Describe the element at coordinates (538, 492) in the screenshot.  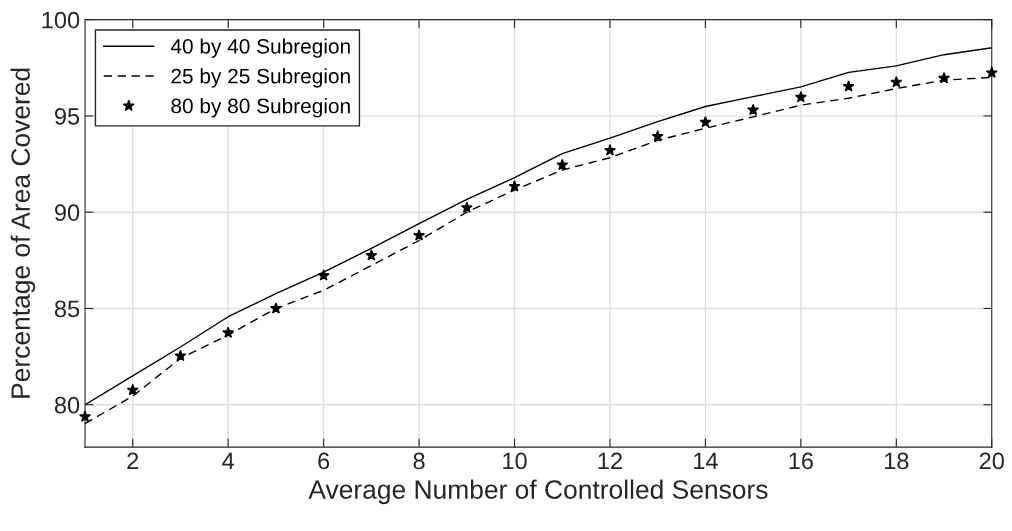
I see `x-axis-title: Average Number of Controlled Sensors` at that location.